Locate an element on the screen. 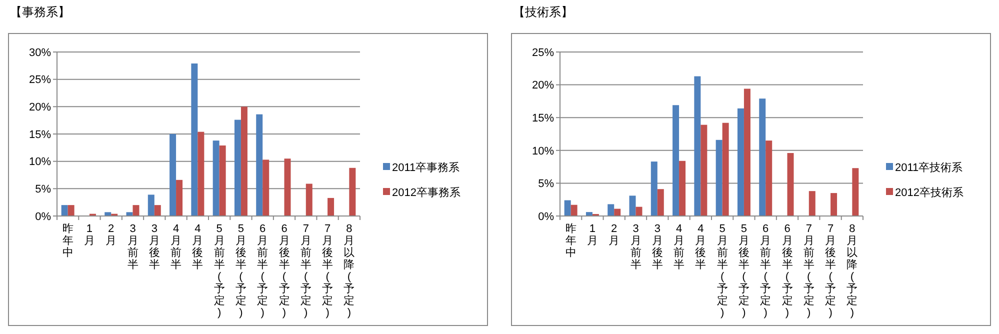 The image size is (999, 334). legend-label: 2011卒事務系 is located at coordinates (426, 167).